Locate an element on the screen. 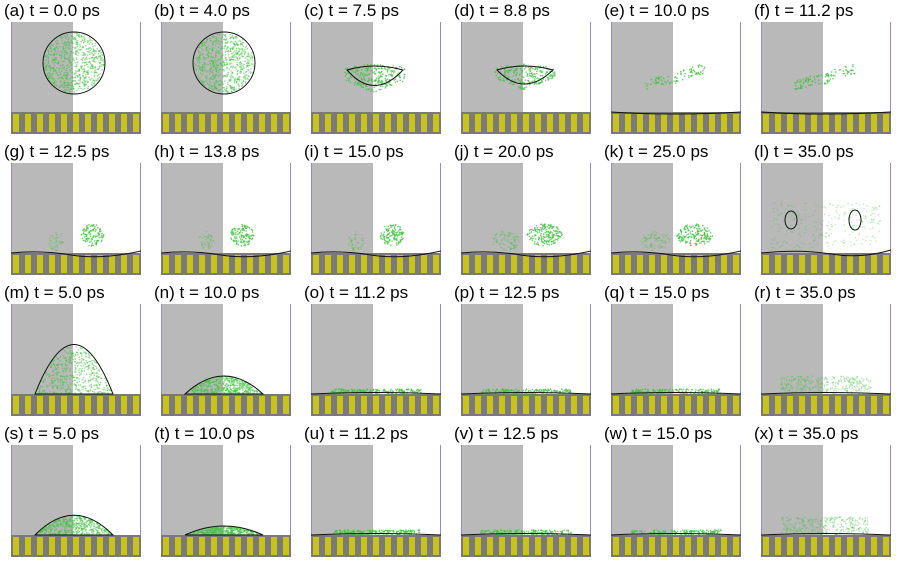 The image size is (900, 564). snapshot-panel: (m) t = 5.0 ps is located at coordinates (75, 352).